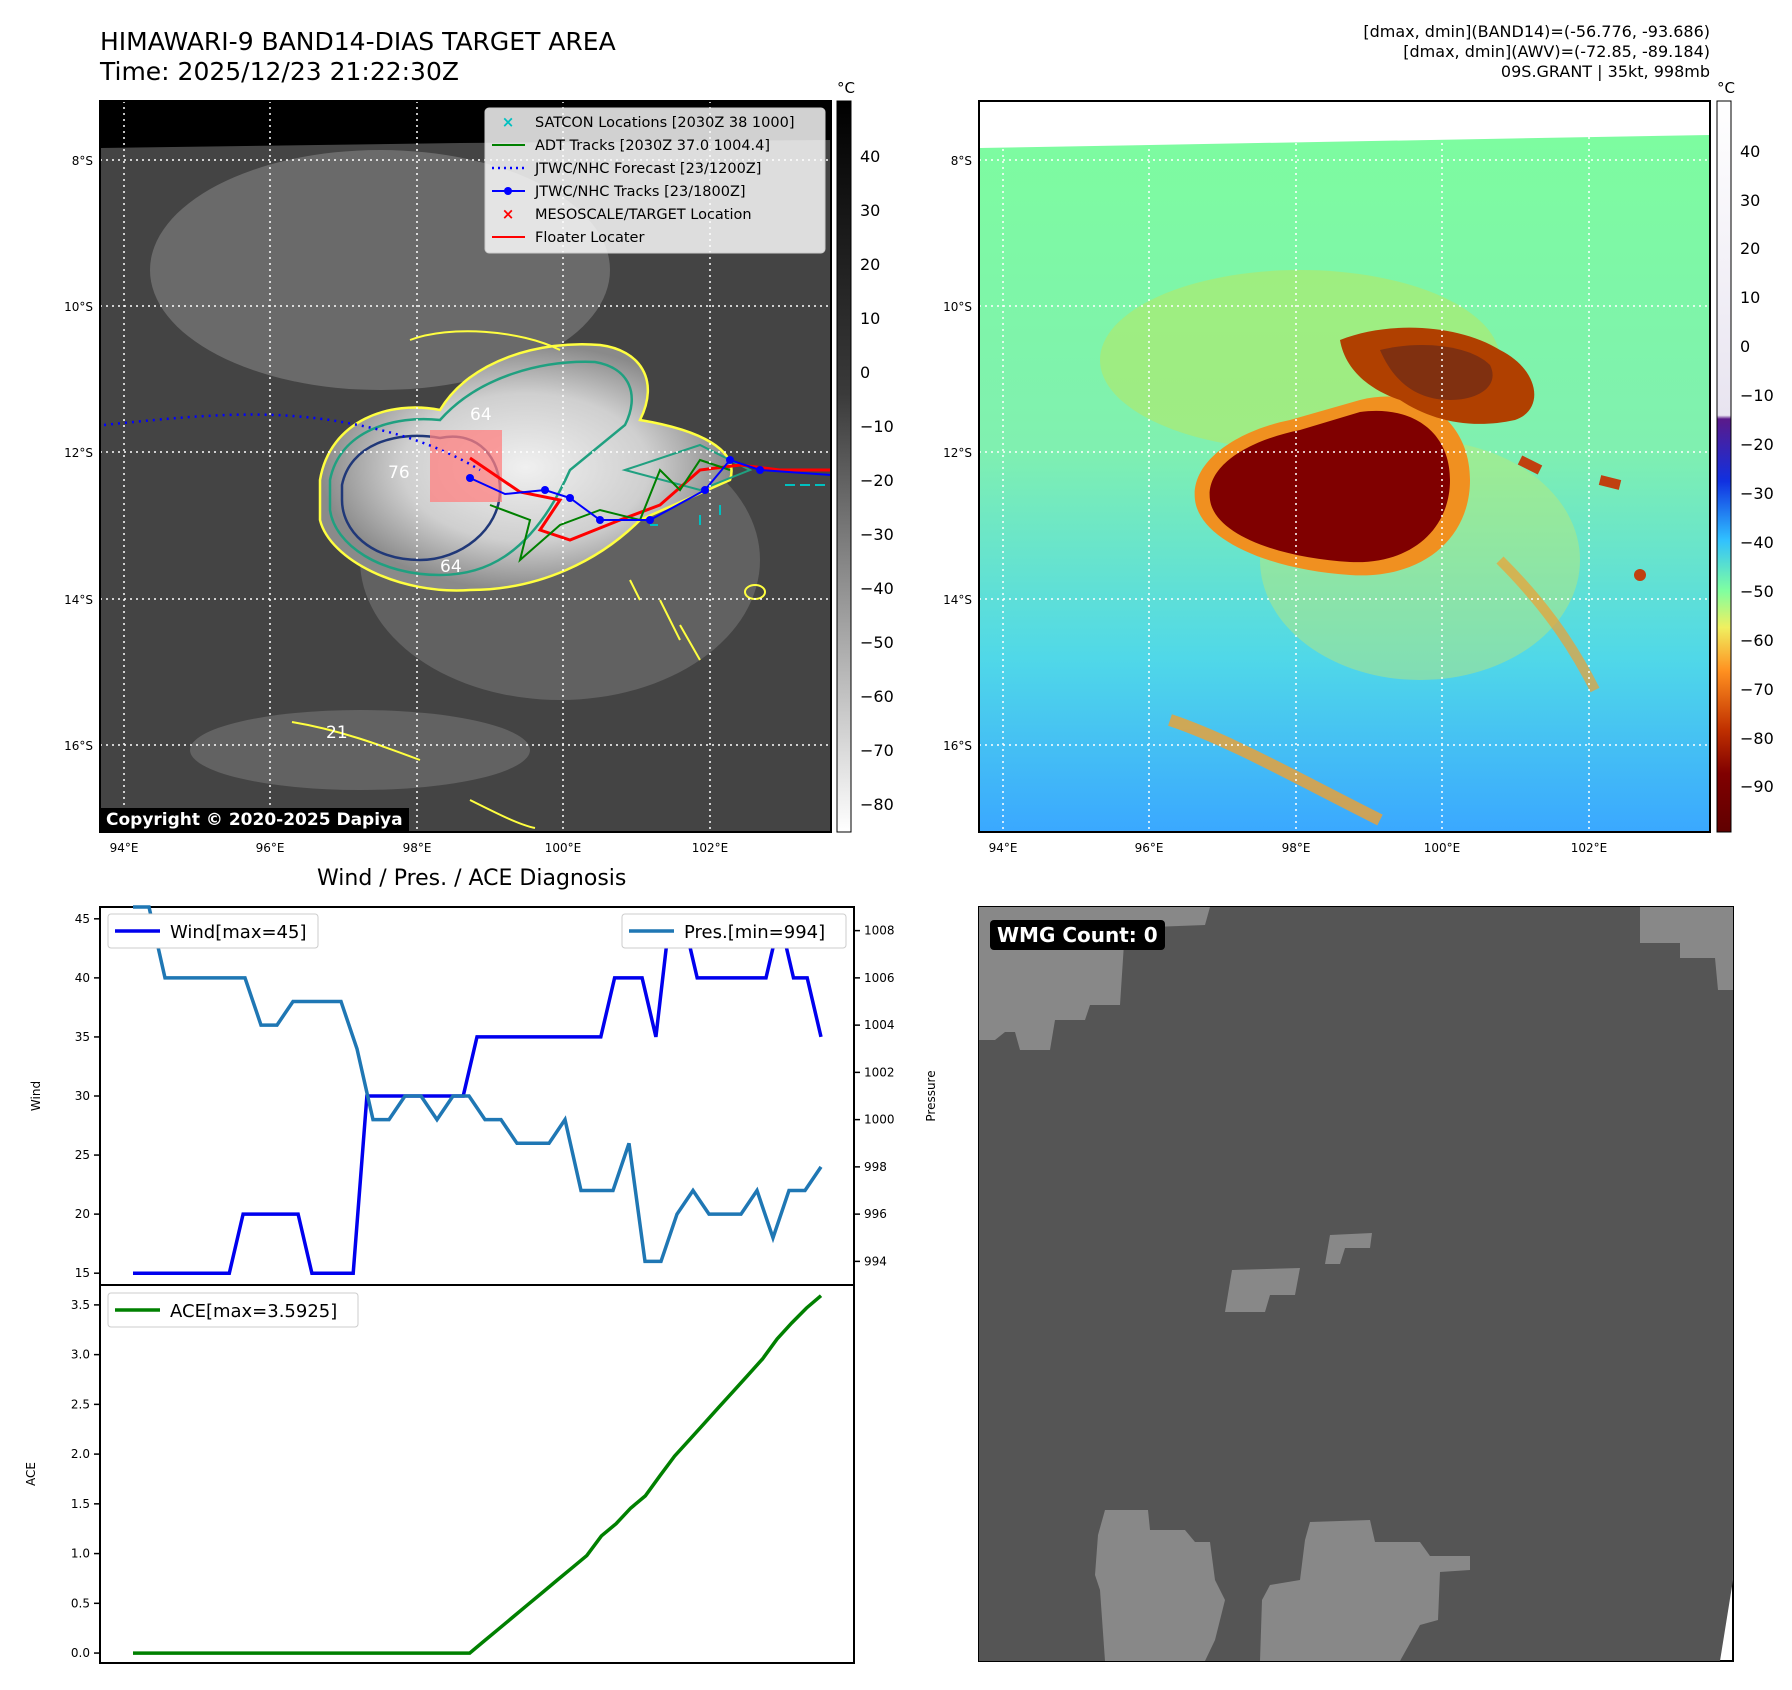 The height and width of the screenshot is (1690, 1792). Describe the element at coordinates (1077, 935) in the screenshot. I see `wmg-count-badge: WMG Count: 0` at that location.